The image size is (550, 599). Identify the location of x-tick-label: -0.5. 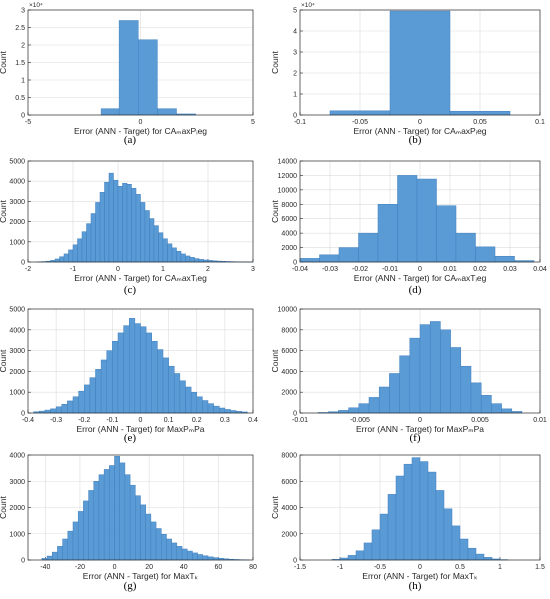
(380, 567).